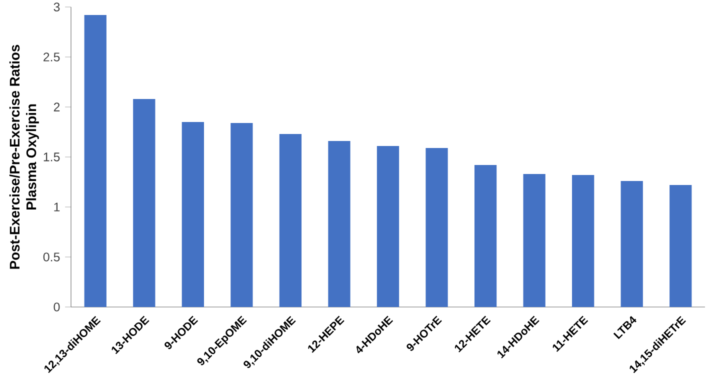 The height and width of the screenshot is (384, 708). I want to click on y-tick-label: 2.5, so click(52, 57).